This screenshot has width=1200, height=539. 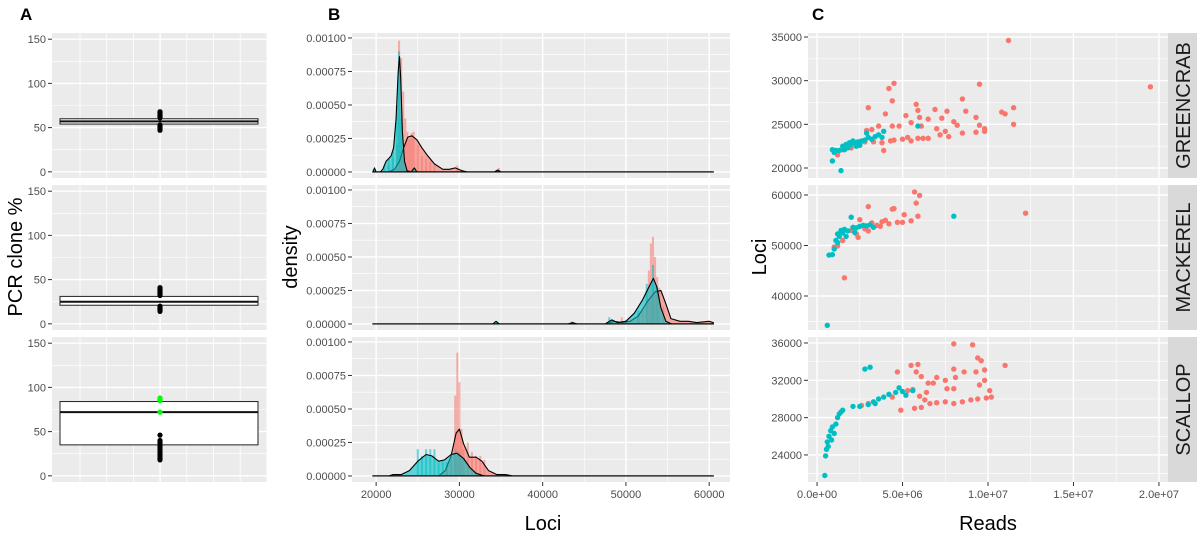 What do you see at coordinates (786, 169) in the screenshot?
I see `y-tick-label: 20000` at bounding box center [786, 169].